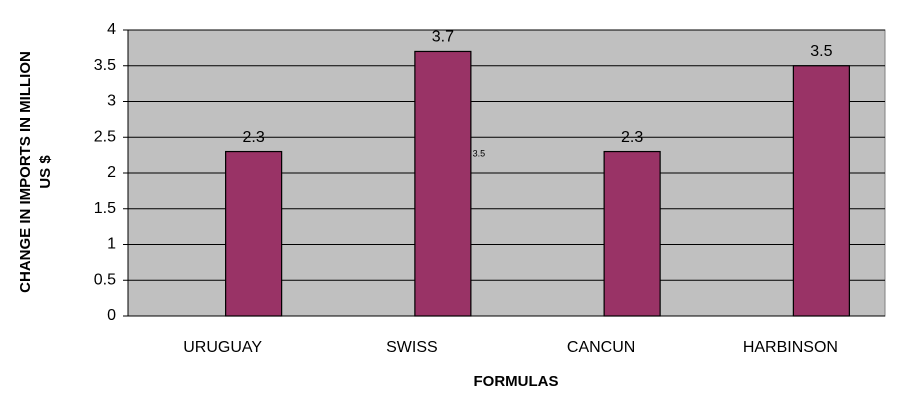  I want to click on x-axis-title: FORMULAS, so click(516, 381).